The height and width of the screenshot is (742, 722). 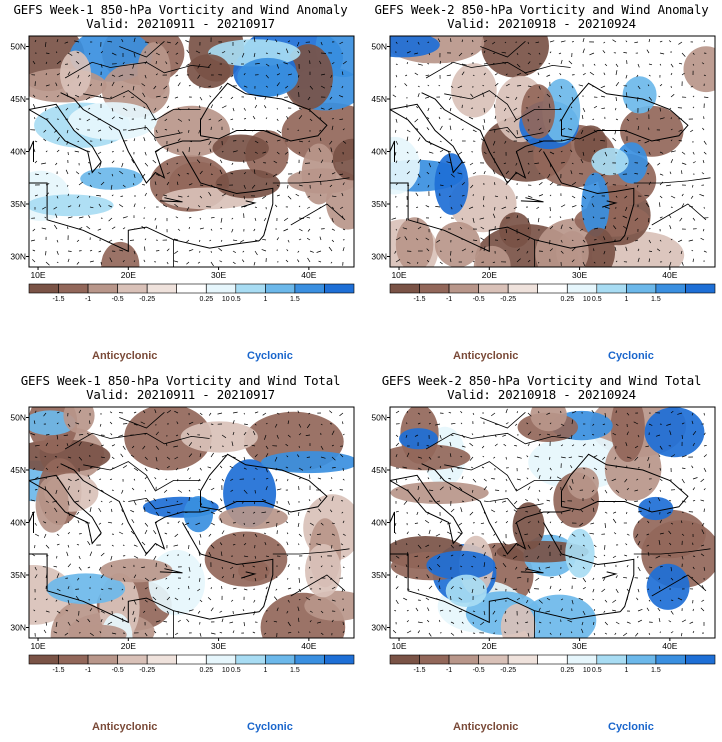 What do you see at coordinates (493, 288) in the screenshot?
I see `colorbar-swatch` at bounding box center [493, 288].